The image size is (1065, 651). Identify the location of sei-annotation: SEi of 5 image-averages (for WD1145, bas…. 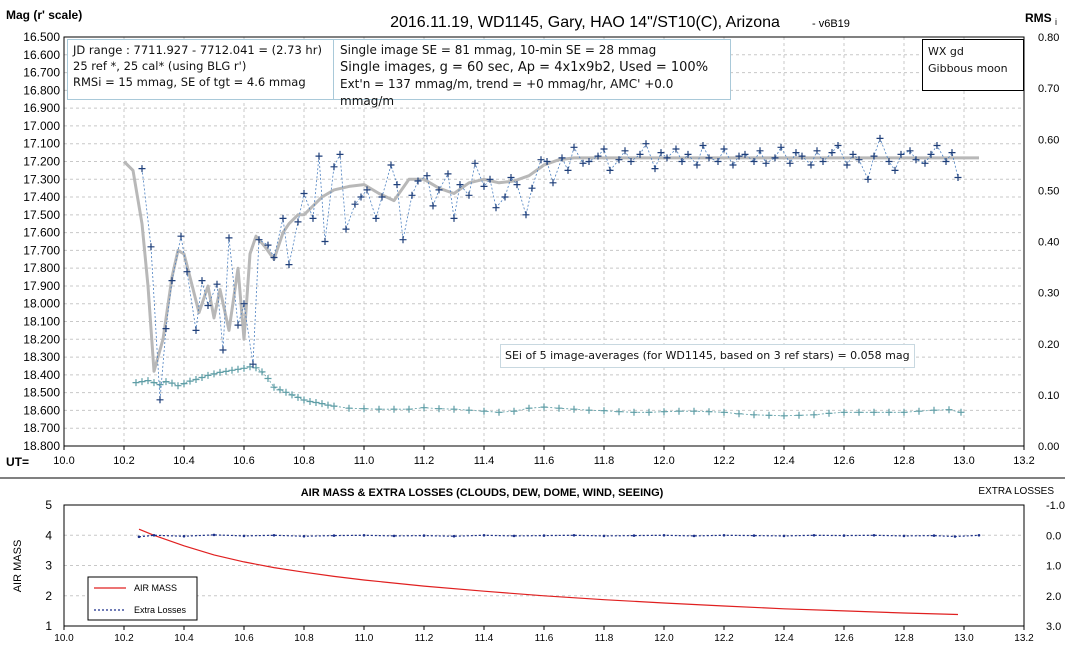
(707, 356).